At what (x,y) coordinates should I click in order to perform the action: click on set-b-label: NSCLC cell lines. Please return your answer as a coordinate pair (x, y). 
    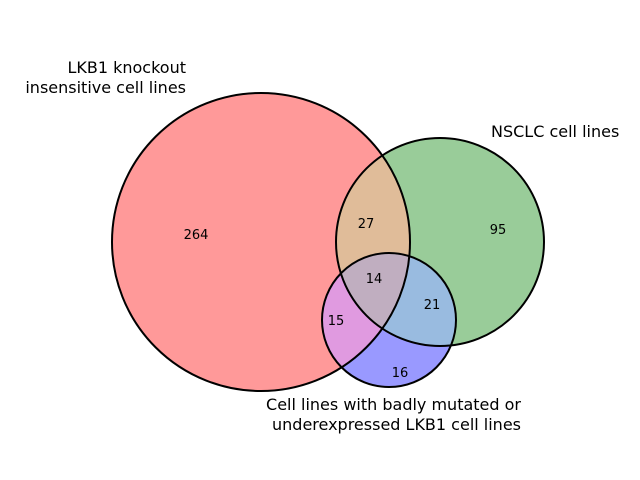
    Looking at the image, I should click on (555, 131).